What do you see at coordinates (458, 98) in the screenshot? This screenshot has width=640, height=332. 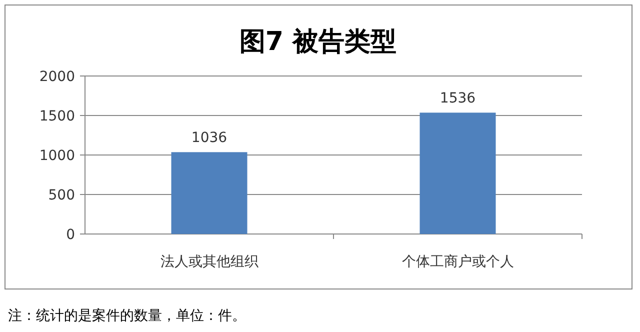 I see `data-label: 1536` at bounding box center [458, 98].